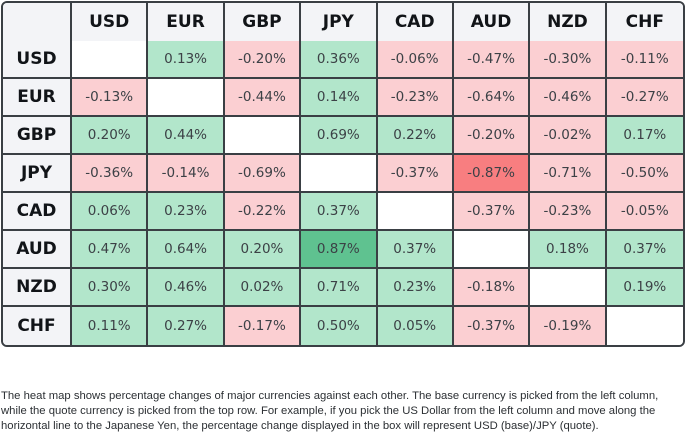 This screenshot has width=686, height=434. I want to click on column-header-jpy: JPY, so click(339, 22).